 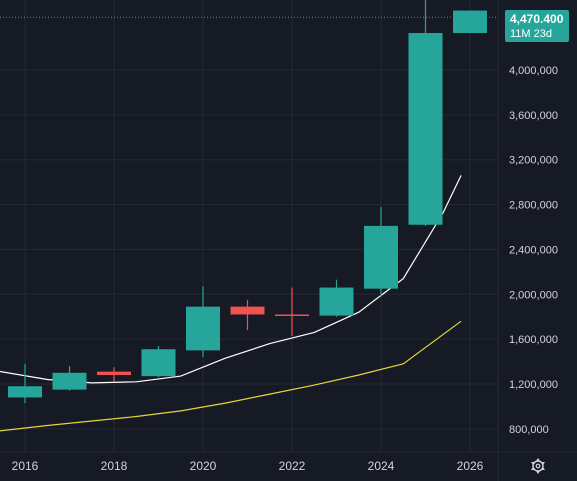 I want to click on time-axis-tick-label: 2024, so click(x=381, y=466).